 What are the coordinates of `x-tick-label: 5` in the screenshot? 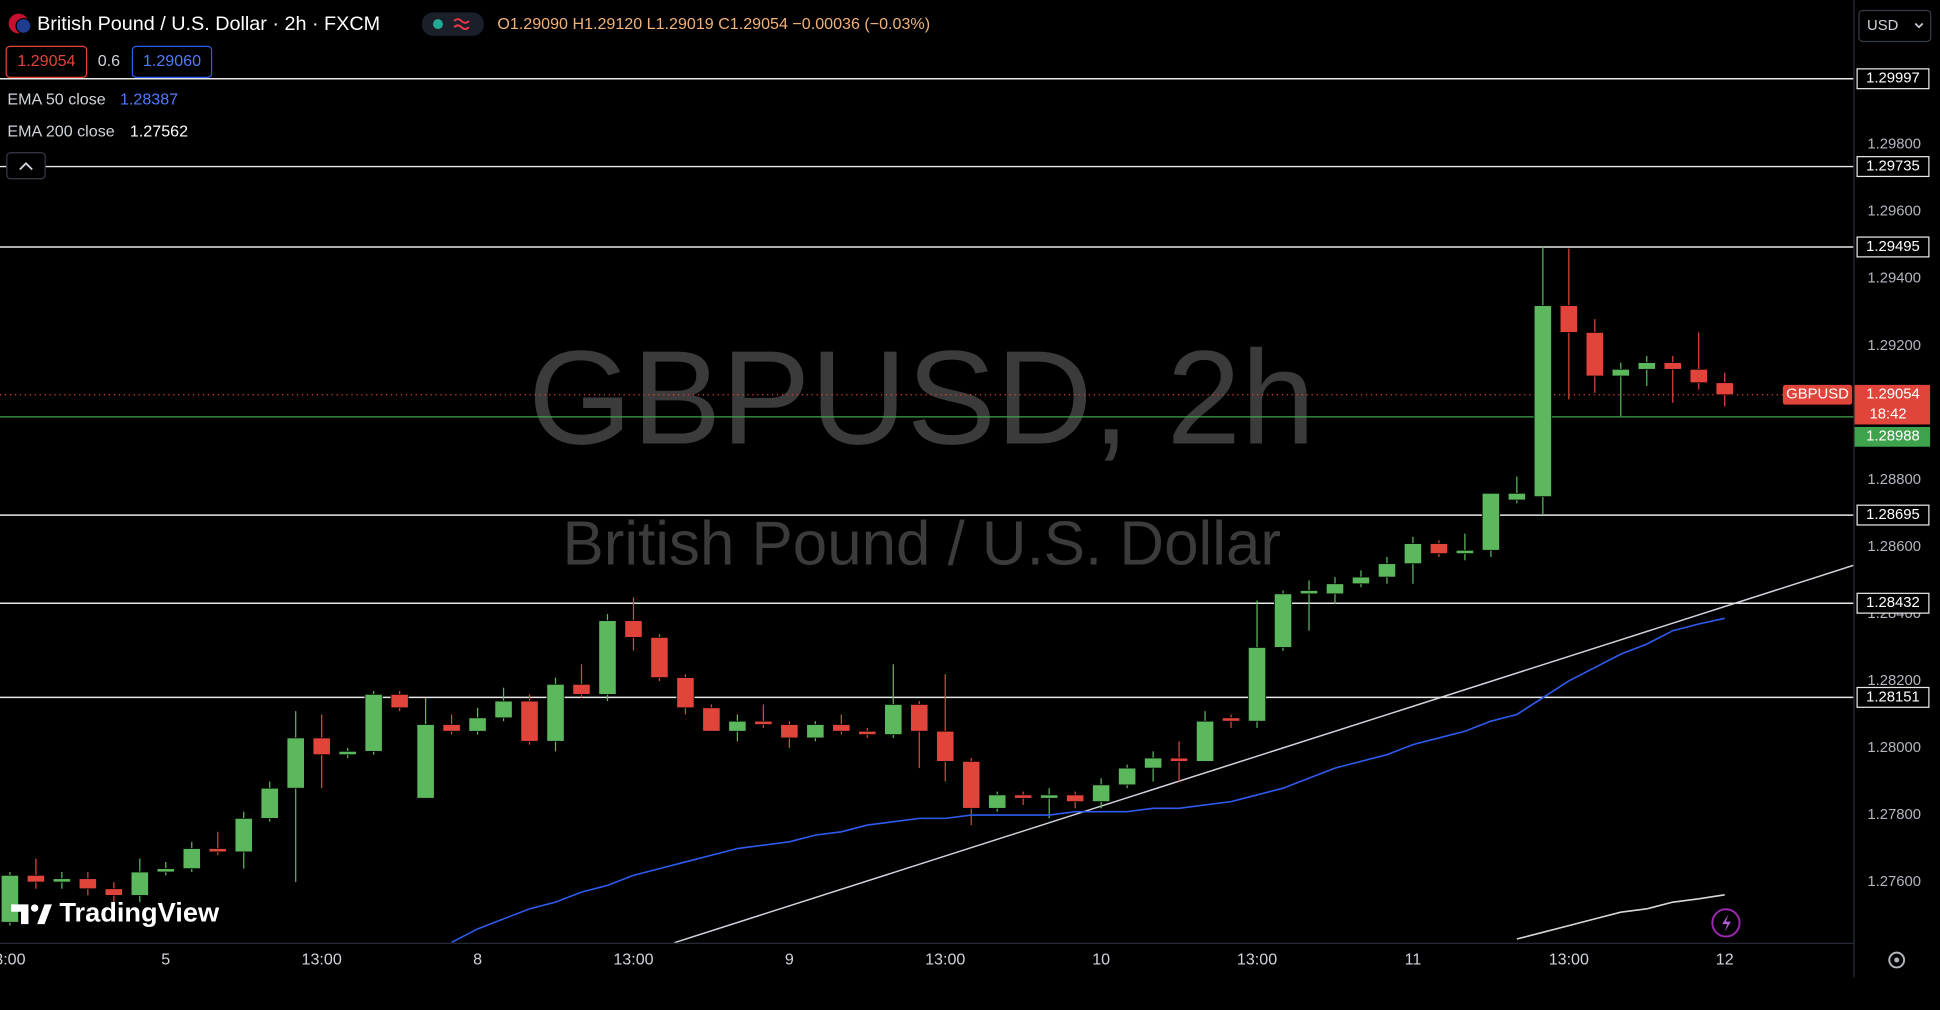 It's located at (165, 959).